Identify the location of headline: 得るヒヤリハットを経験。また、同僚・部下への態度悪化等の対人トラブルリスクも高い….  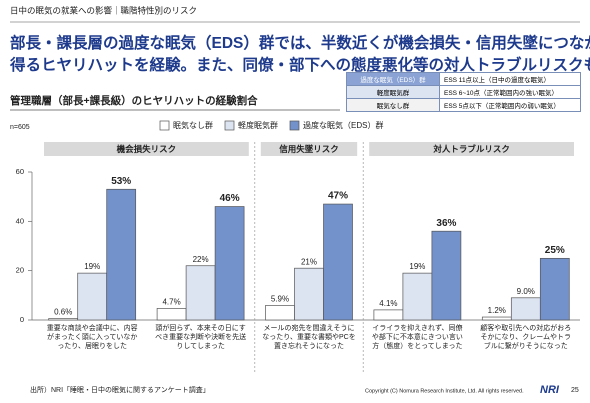
(300, 65).